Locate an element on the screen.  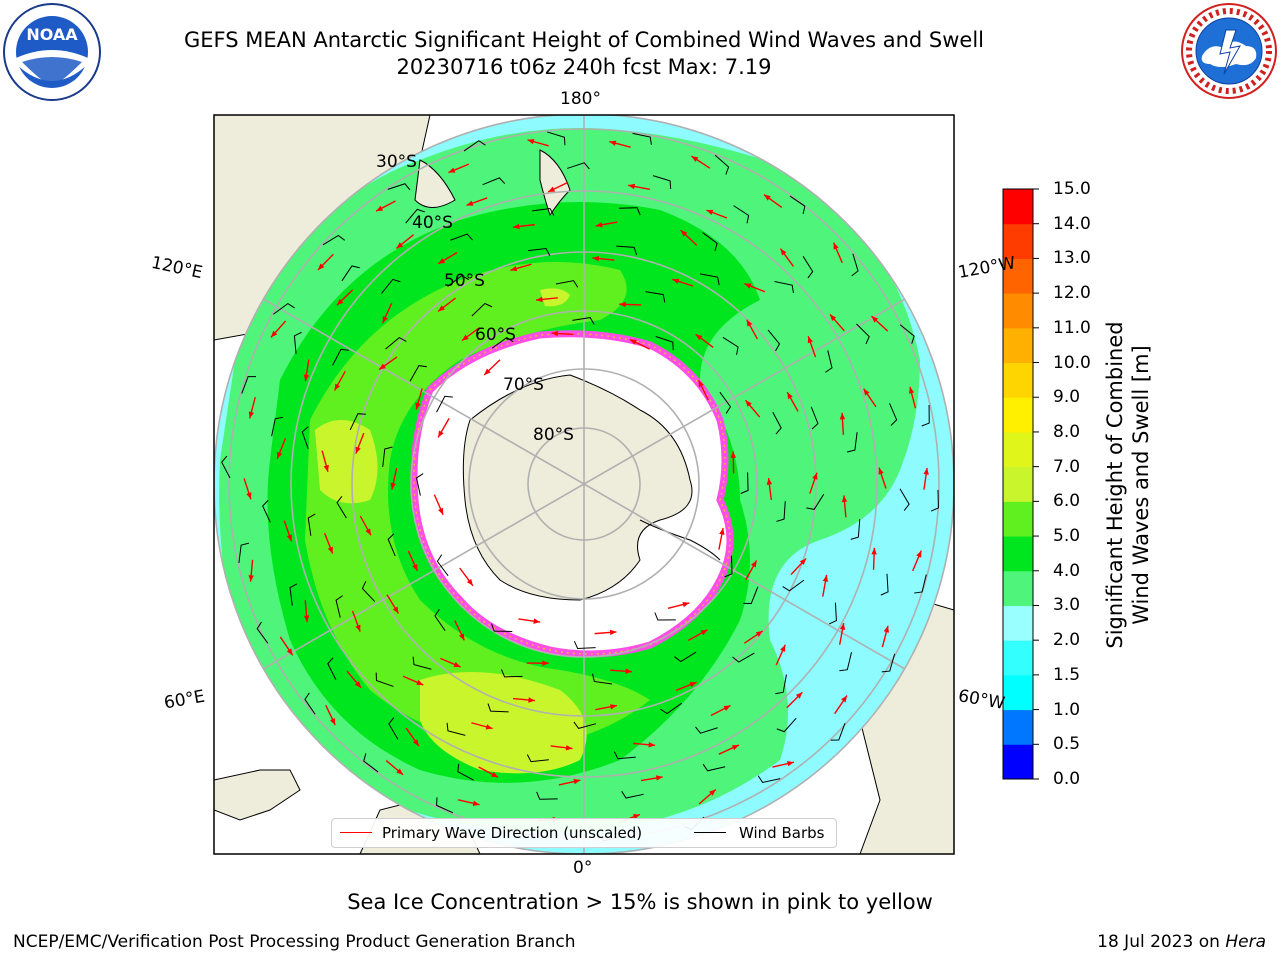
colorbar-tick-label: 14.0 is located at coordinates (1072, 223).